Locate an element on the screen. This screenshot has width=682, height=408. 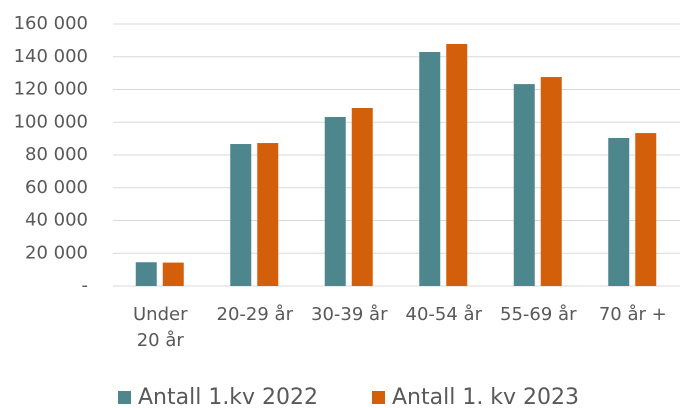
x-tick-label: 70 år + is located at coordinates (632, 314).